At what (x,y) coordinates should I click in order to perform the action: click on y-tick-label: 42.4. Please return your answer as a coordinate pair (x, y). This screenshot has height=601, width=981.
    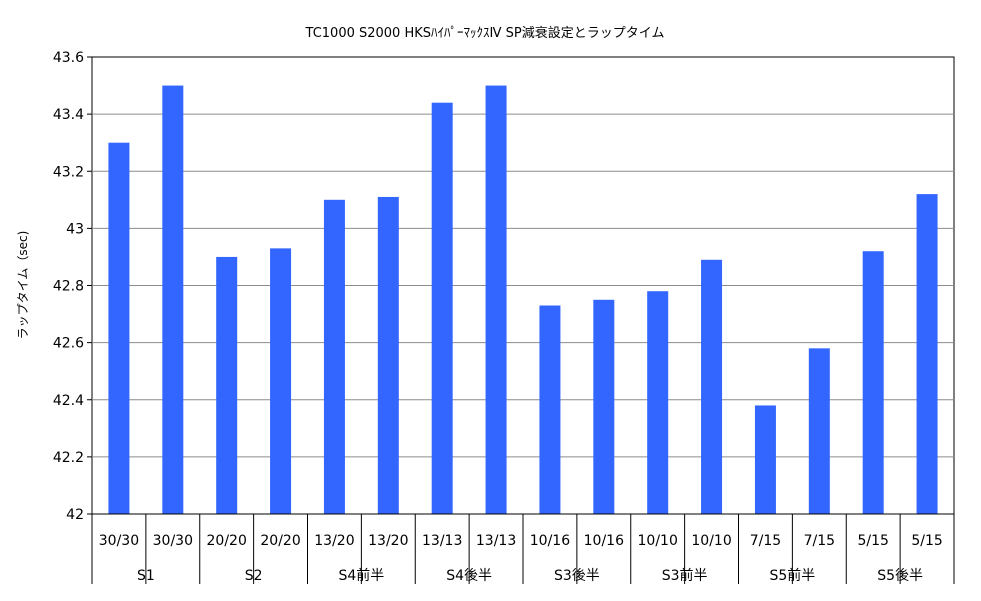
    Looking at the image, I should click on (68, 401).